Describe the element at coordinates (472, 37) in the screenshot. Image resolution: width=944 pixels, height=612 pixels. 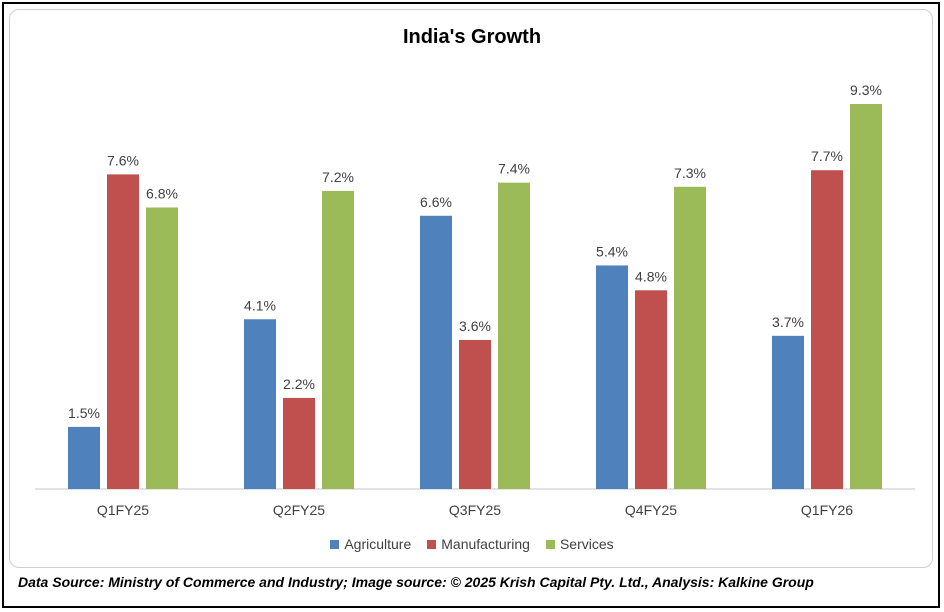
I see `chart-title: India's Growth` at that location.